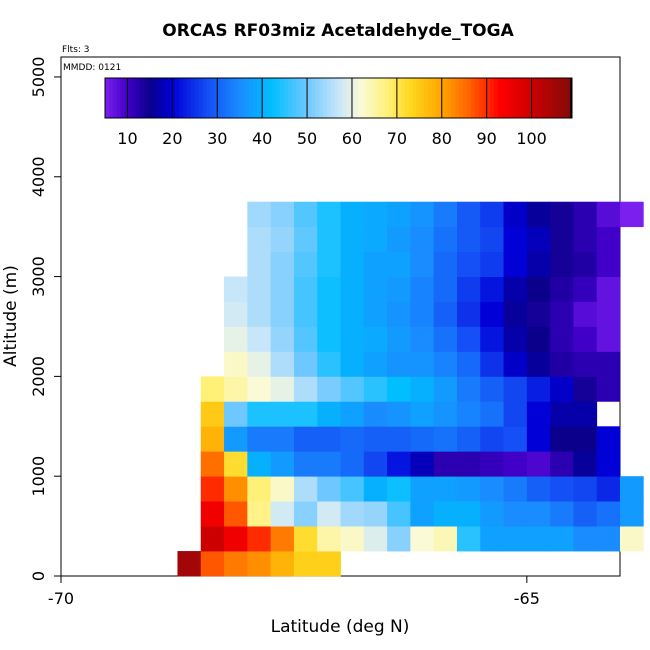 Image resolution: width=650 pixels, height=650 pixels. Describe the element at coordinates (127, 138) in the screenshot. I see `colorbar-tick-label: 10` at that location.